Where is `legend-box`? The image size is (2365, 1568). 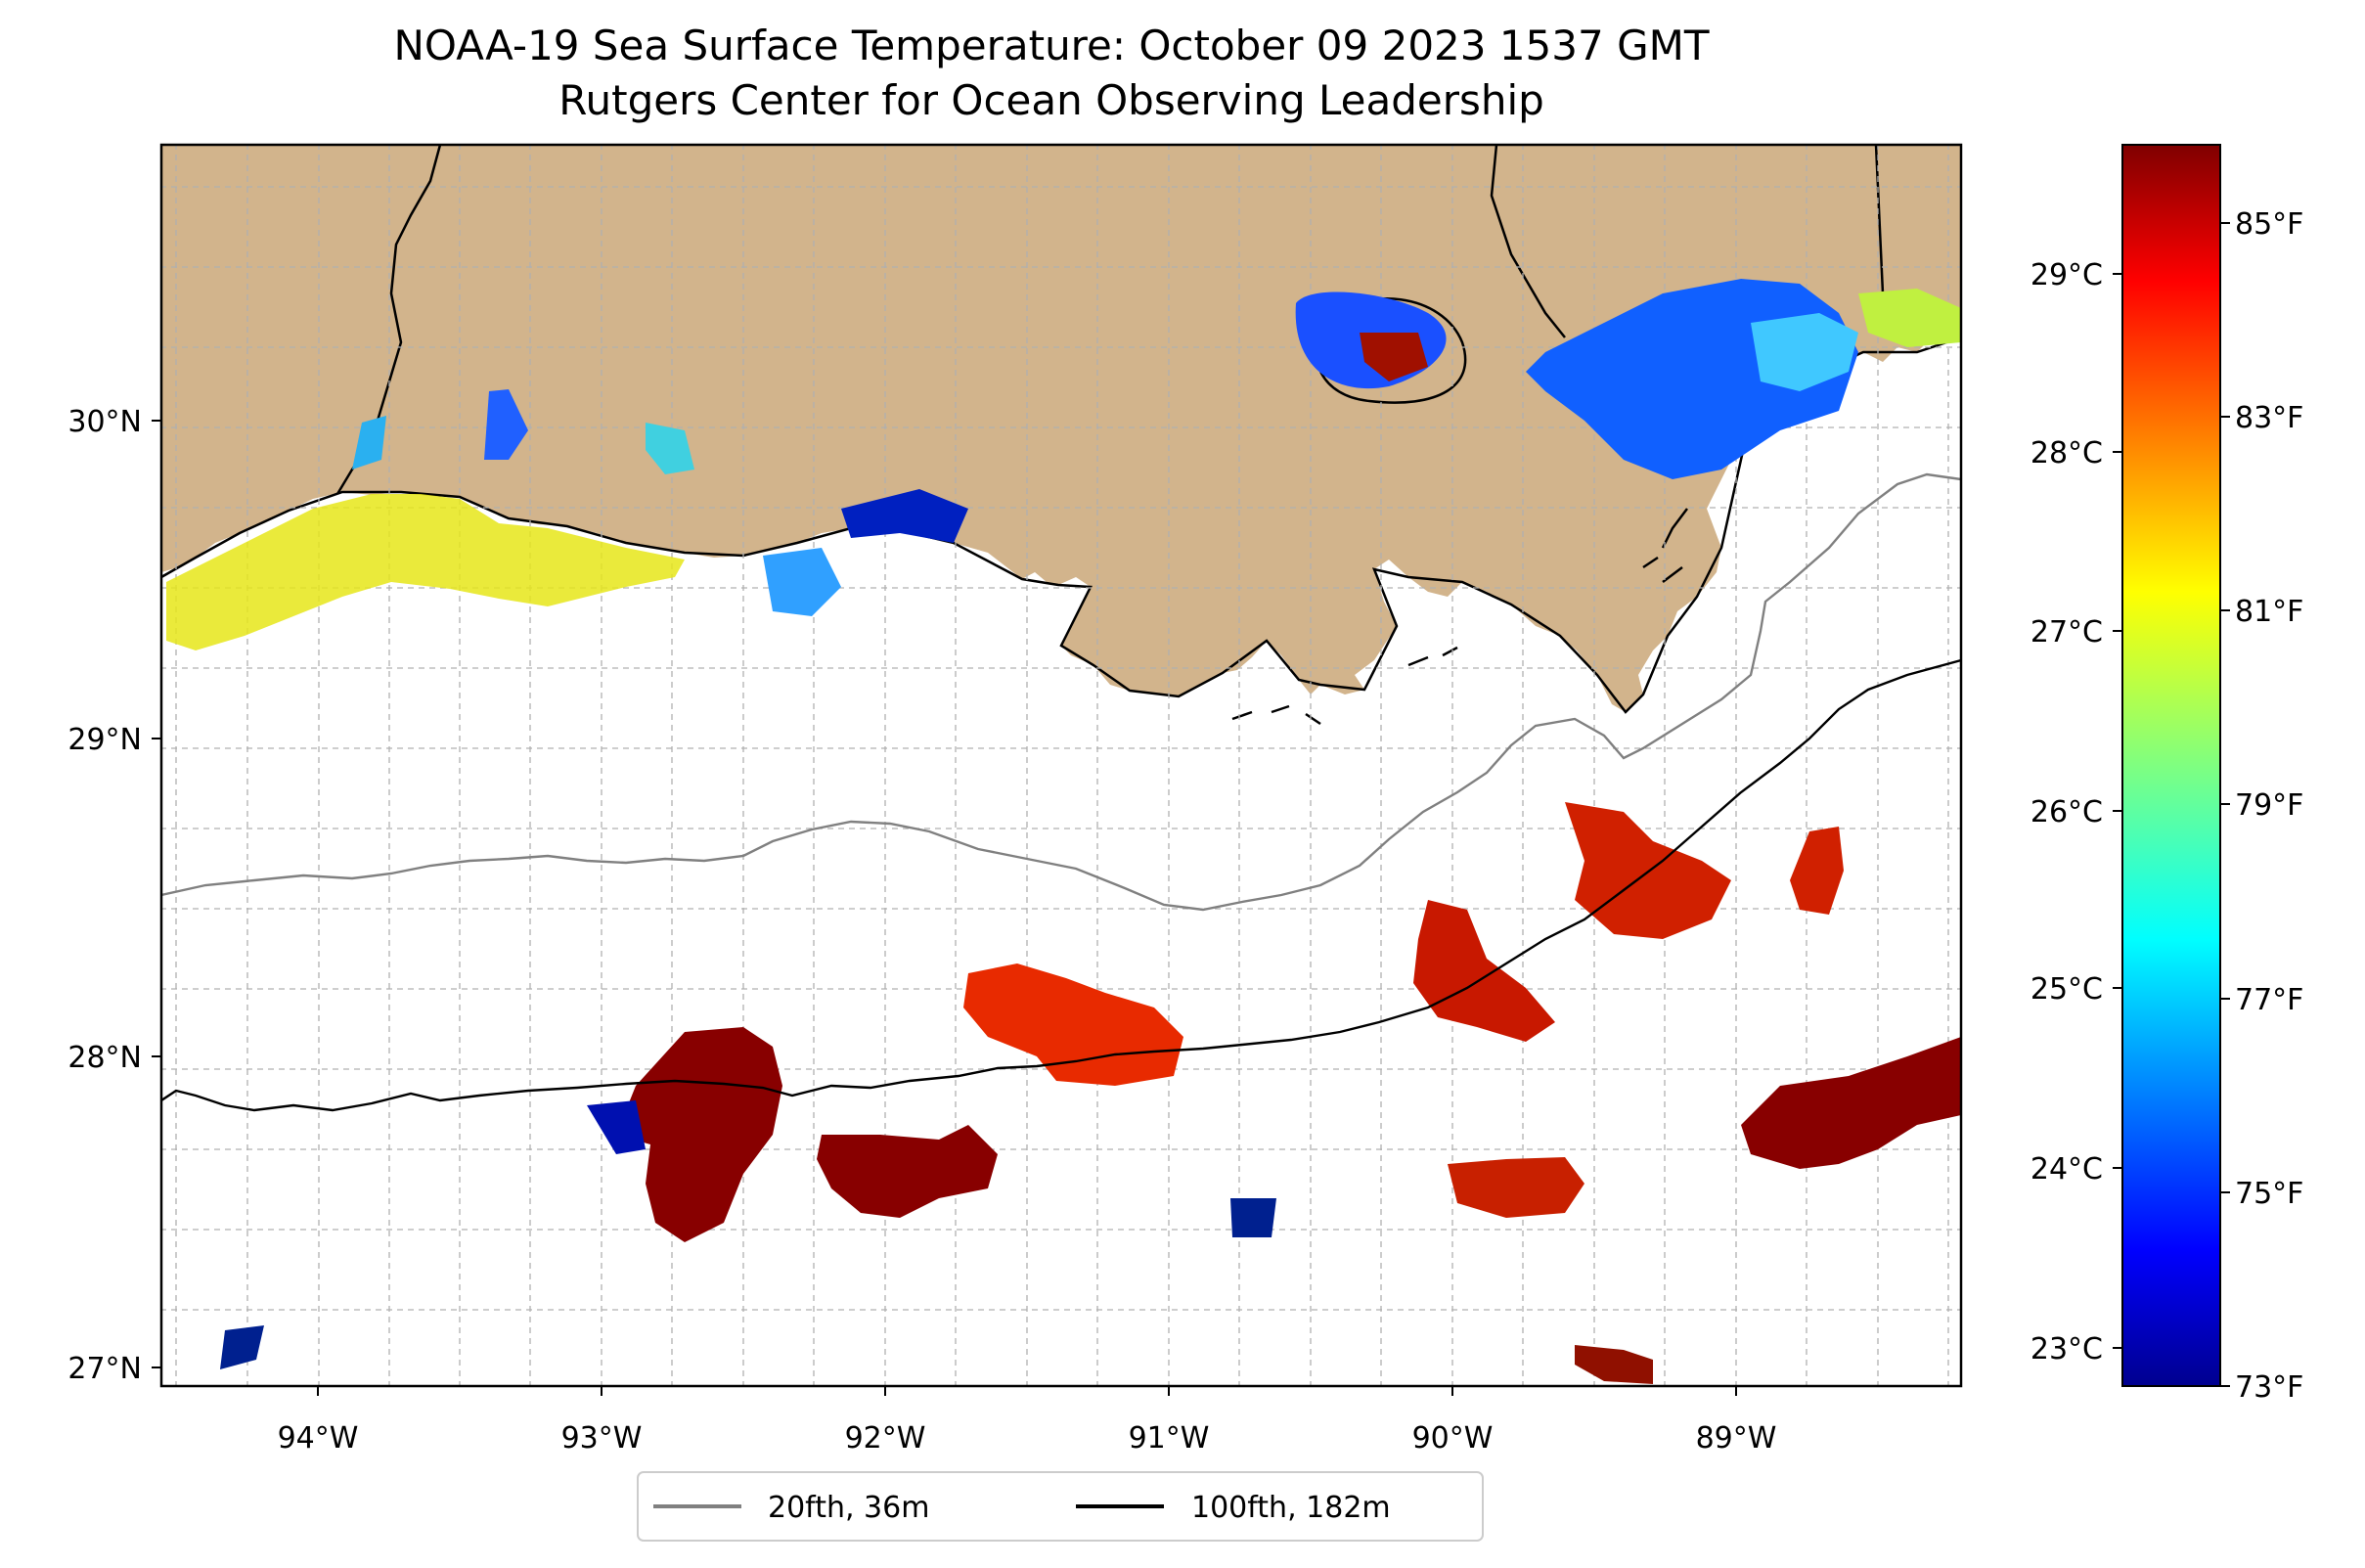 legend-box is located at coordinates (1060, 1506).